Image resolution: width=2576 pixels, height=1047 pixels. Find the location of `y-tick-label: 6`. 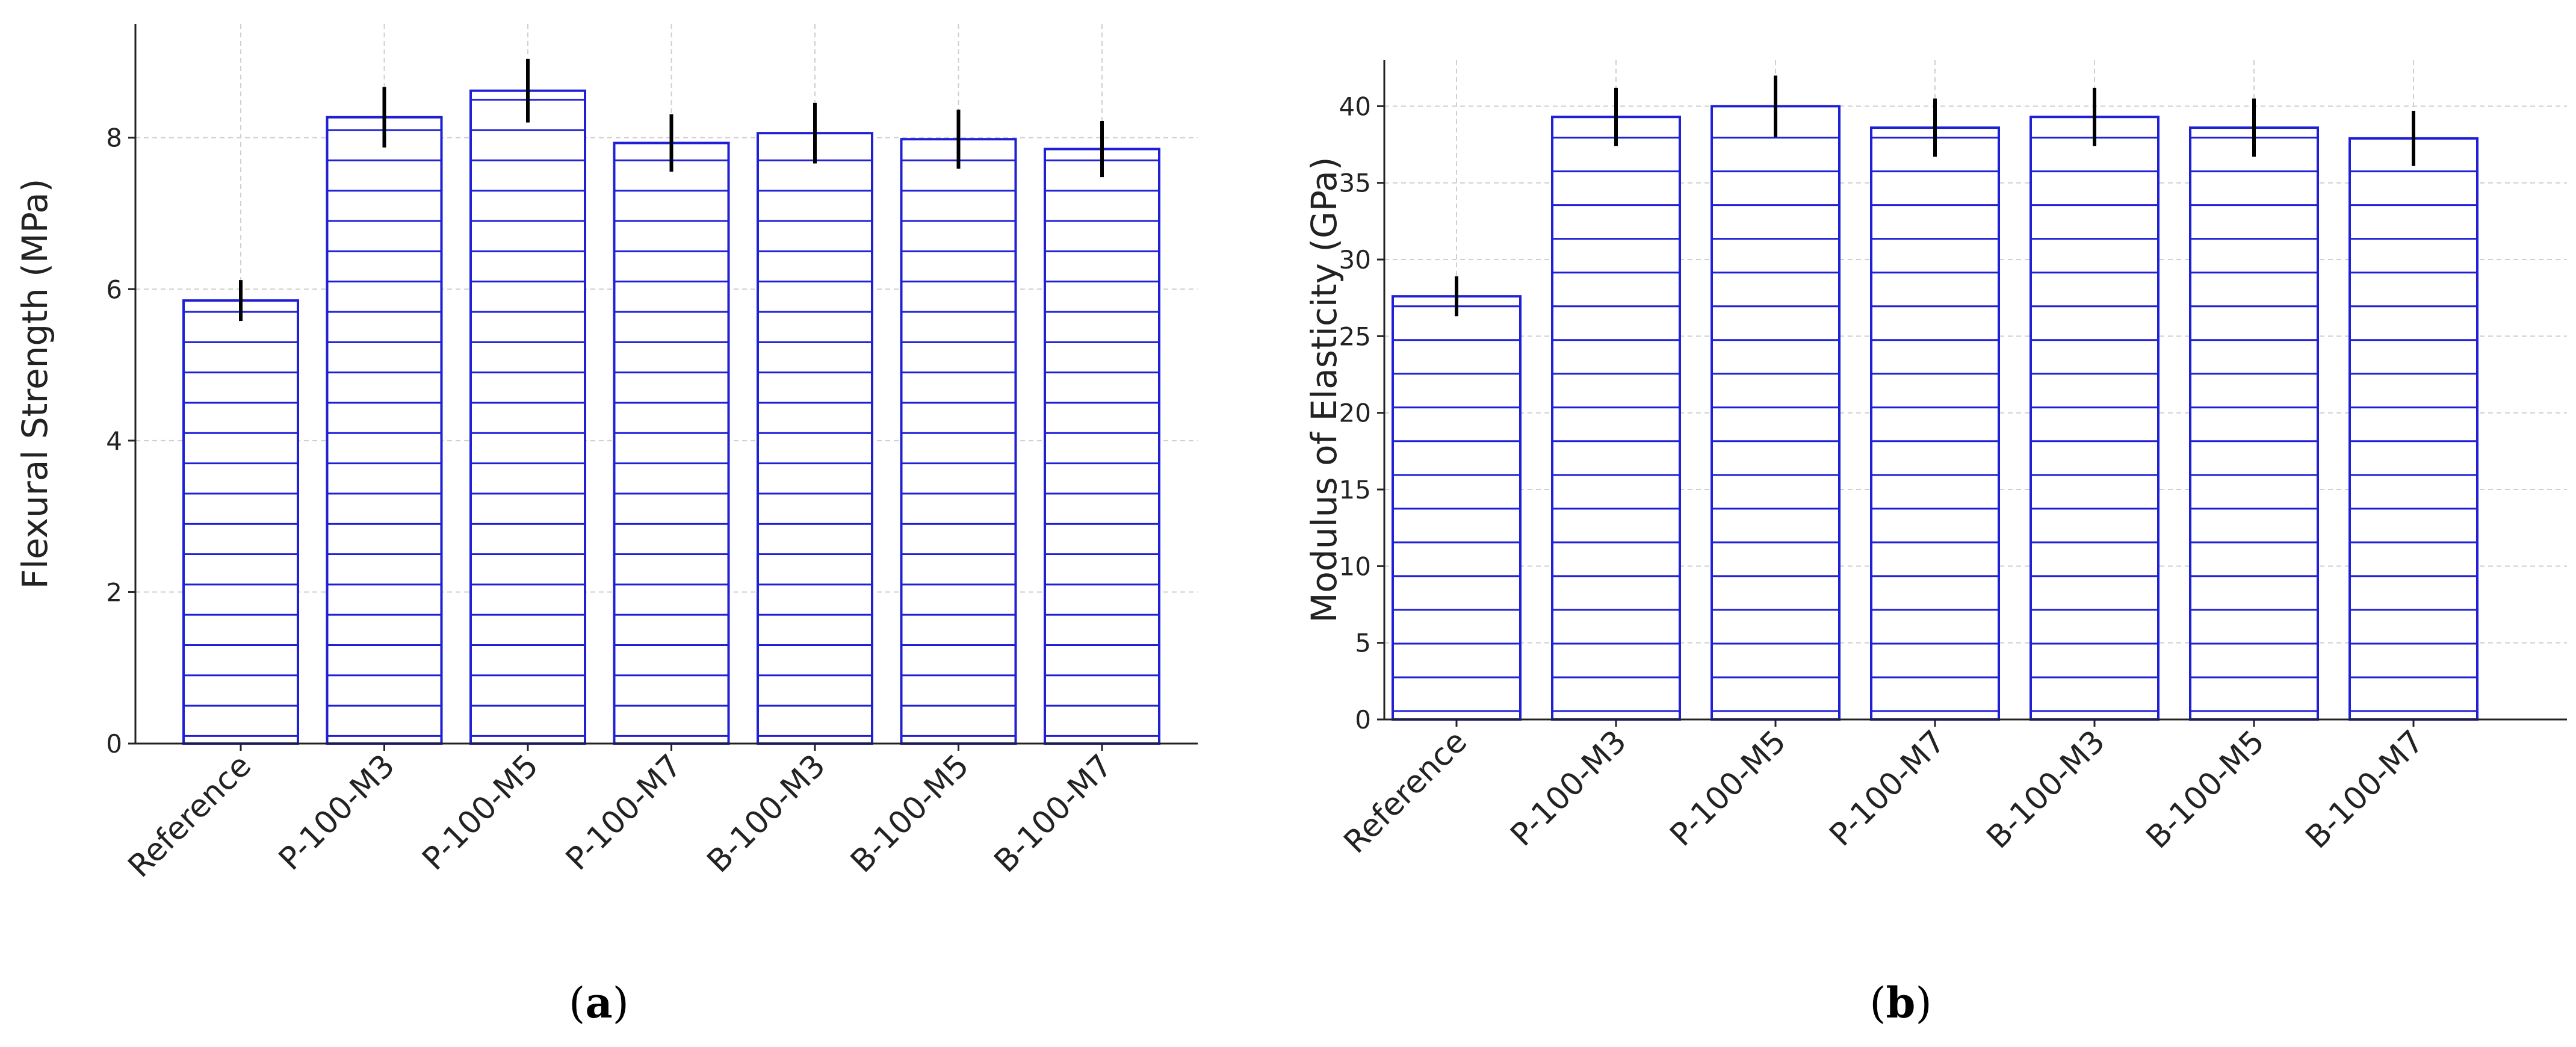

y-tick-label: 6 is located at coordinates (114, 289).